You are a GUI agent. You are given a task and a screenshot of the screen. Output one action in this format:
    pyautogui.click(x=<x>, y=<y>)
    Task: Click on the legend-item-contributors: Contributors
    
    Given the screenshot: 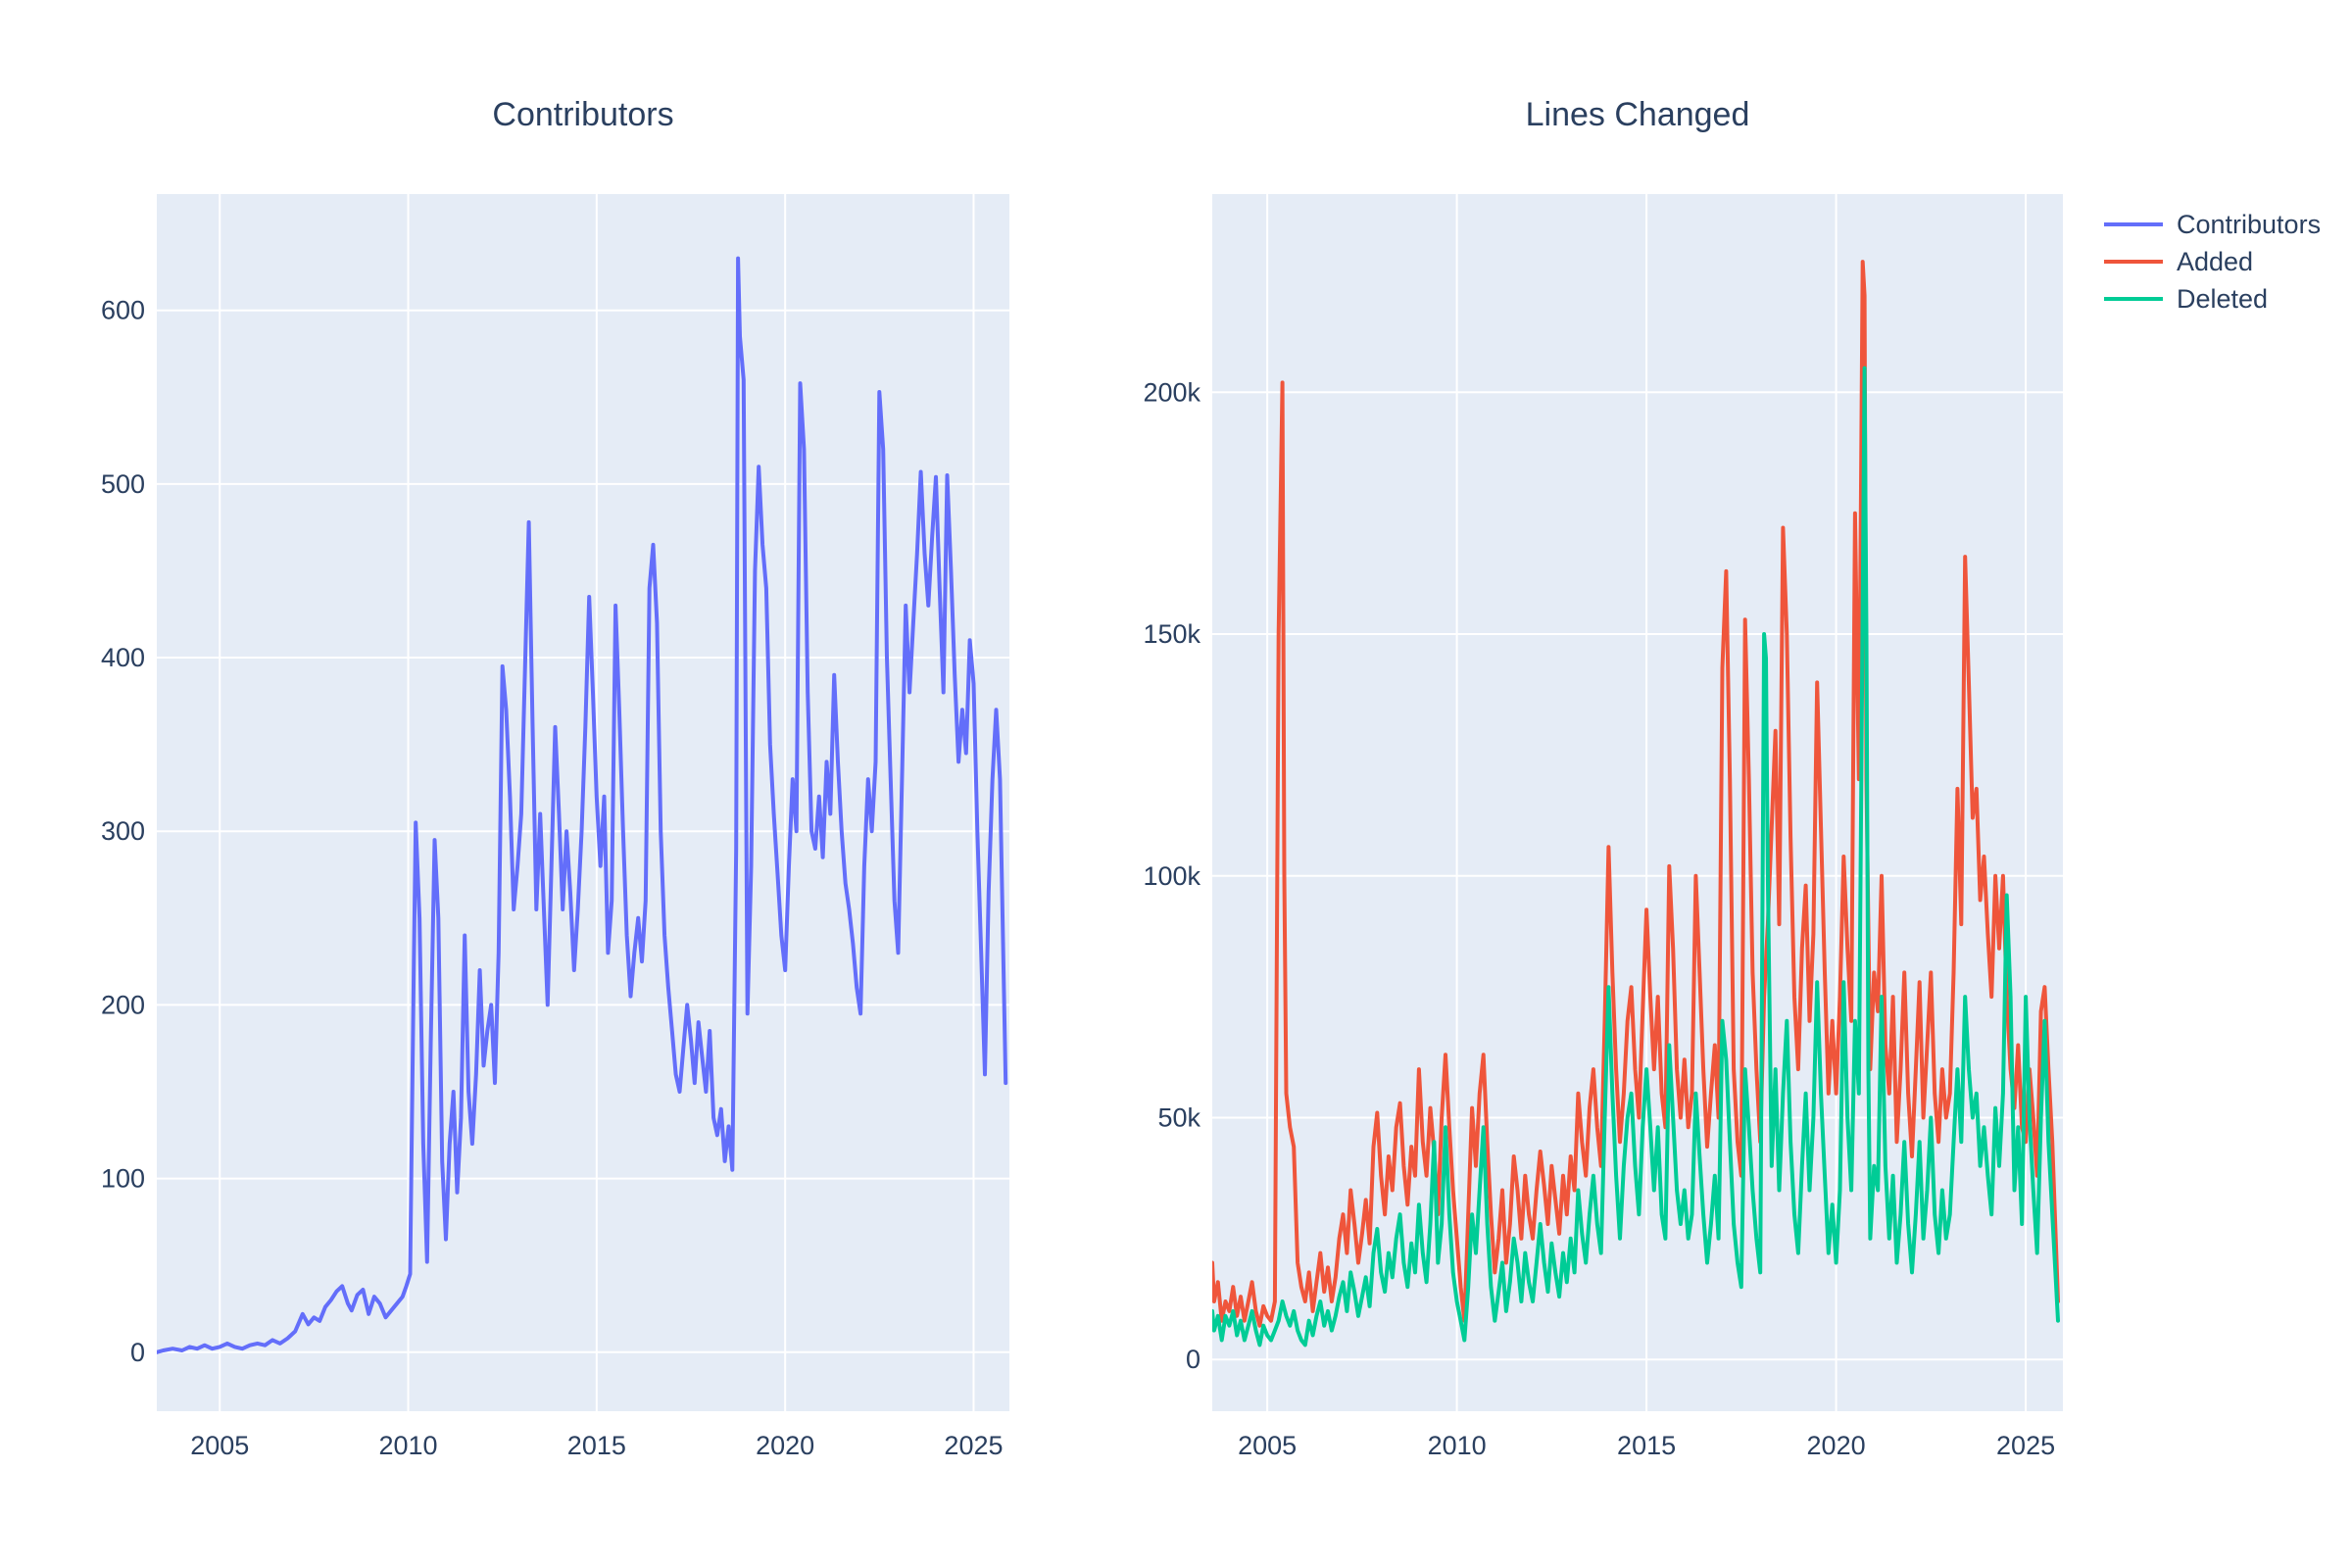 What is the action you would take?
    pyautogui.click(x=2212, y=224)
    